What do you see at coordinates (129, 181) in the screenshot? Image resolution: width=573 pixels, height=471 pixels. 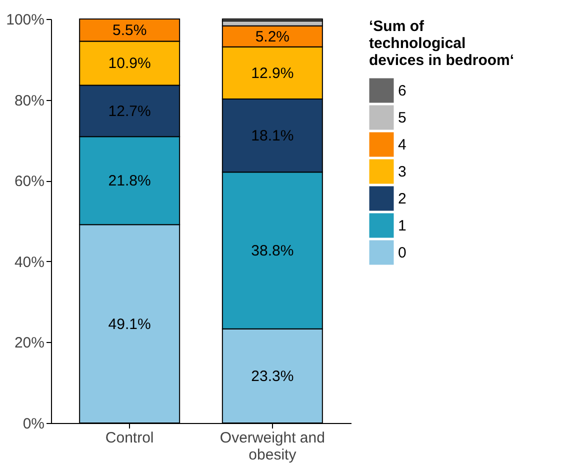 I see `data-label: 21.8%` at bounding box center [129, 181].